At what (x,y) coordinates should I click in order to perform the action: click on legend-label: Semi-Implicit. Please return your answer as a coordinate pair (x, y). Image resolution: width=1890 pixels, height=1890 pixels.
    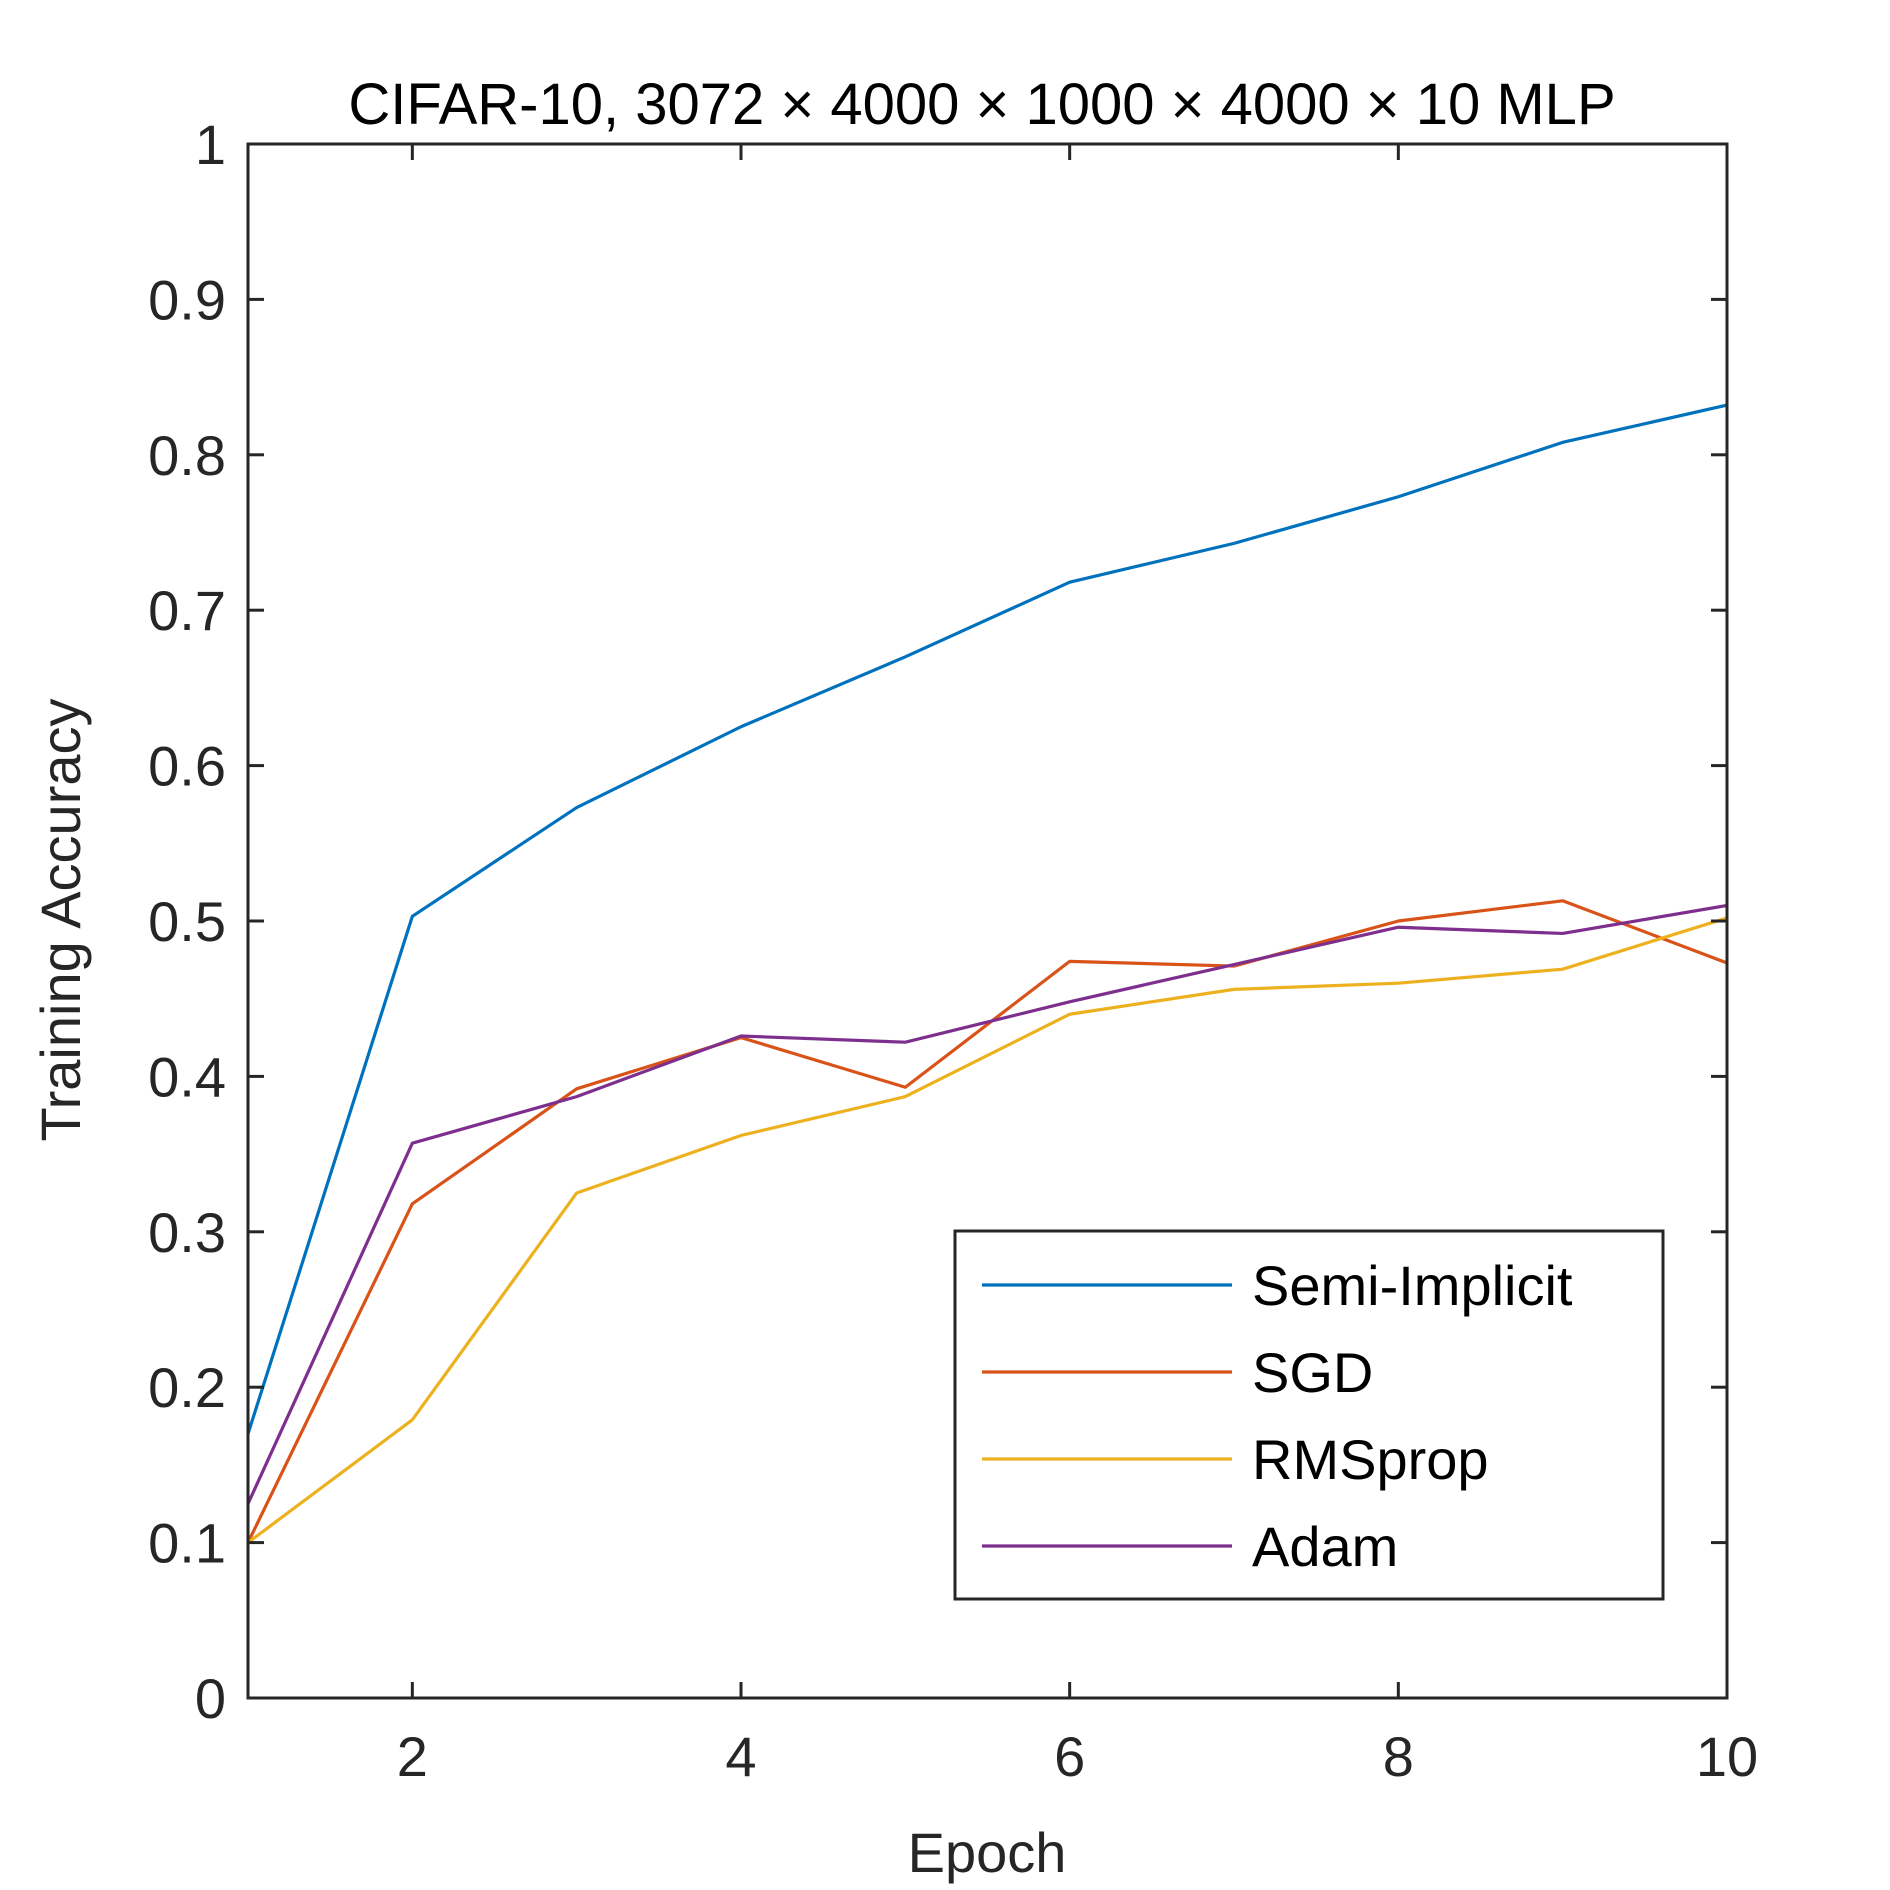
    Looking at the image, I should click on (1412, 1285).